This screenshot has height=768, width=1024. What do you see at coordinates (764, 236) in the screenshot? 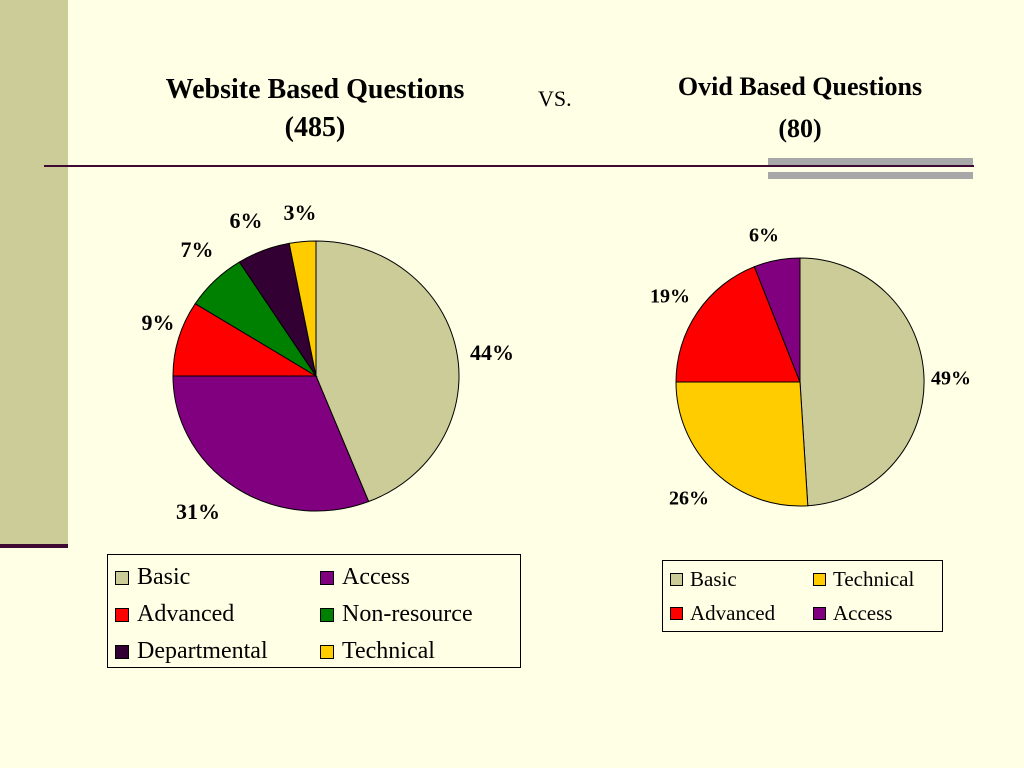
I see `data-label-access: 6%` at bounding box center [764, 236].